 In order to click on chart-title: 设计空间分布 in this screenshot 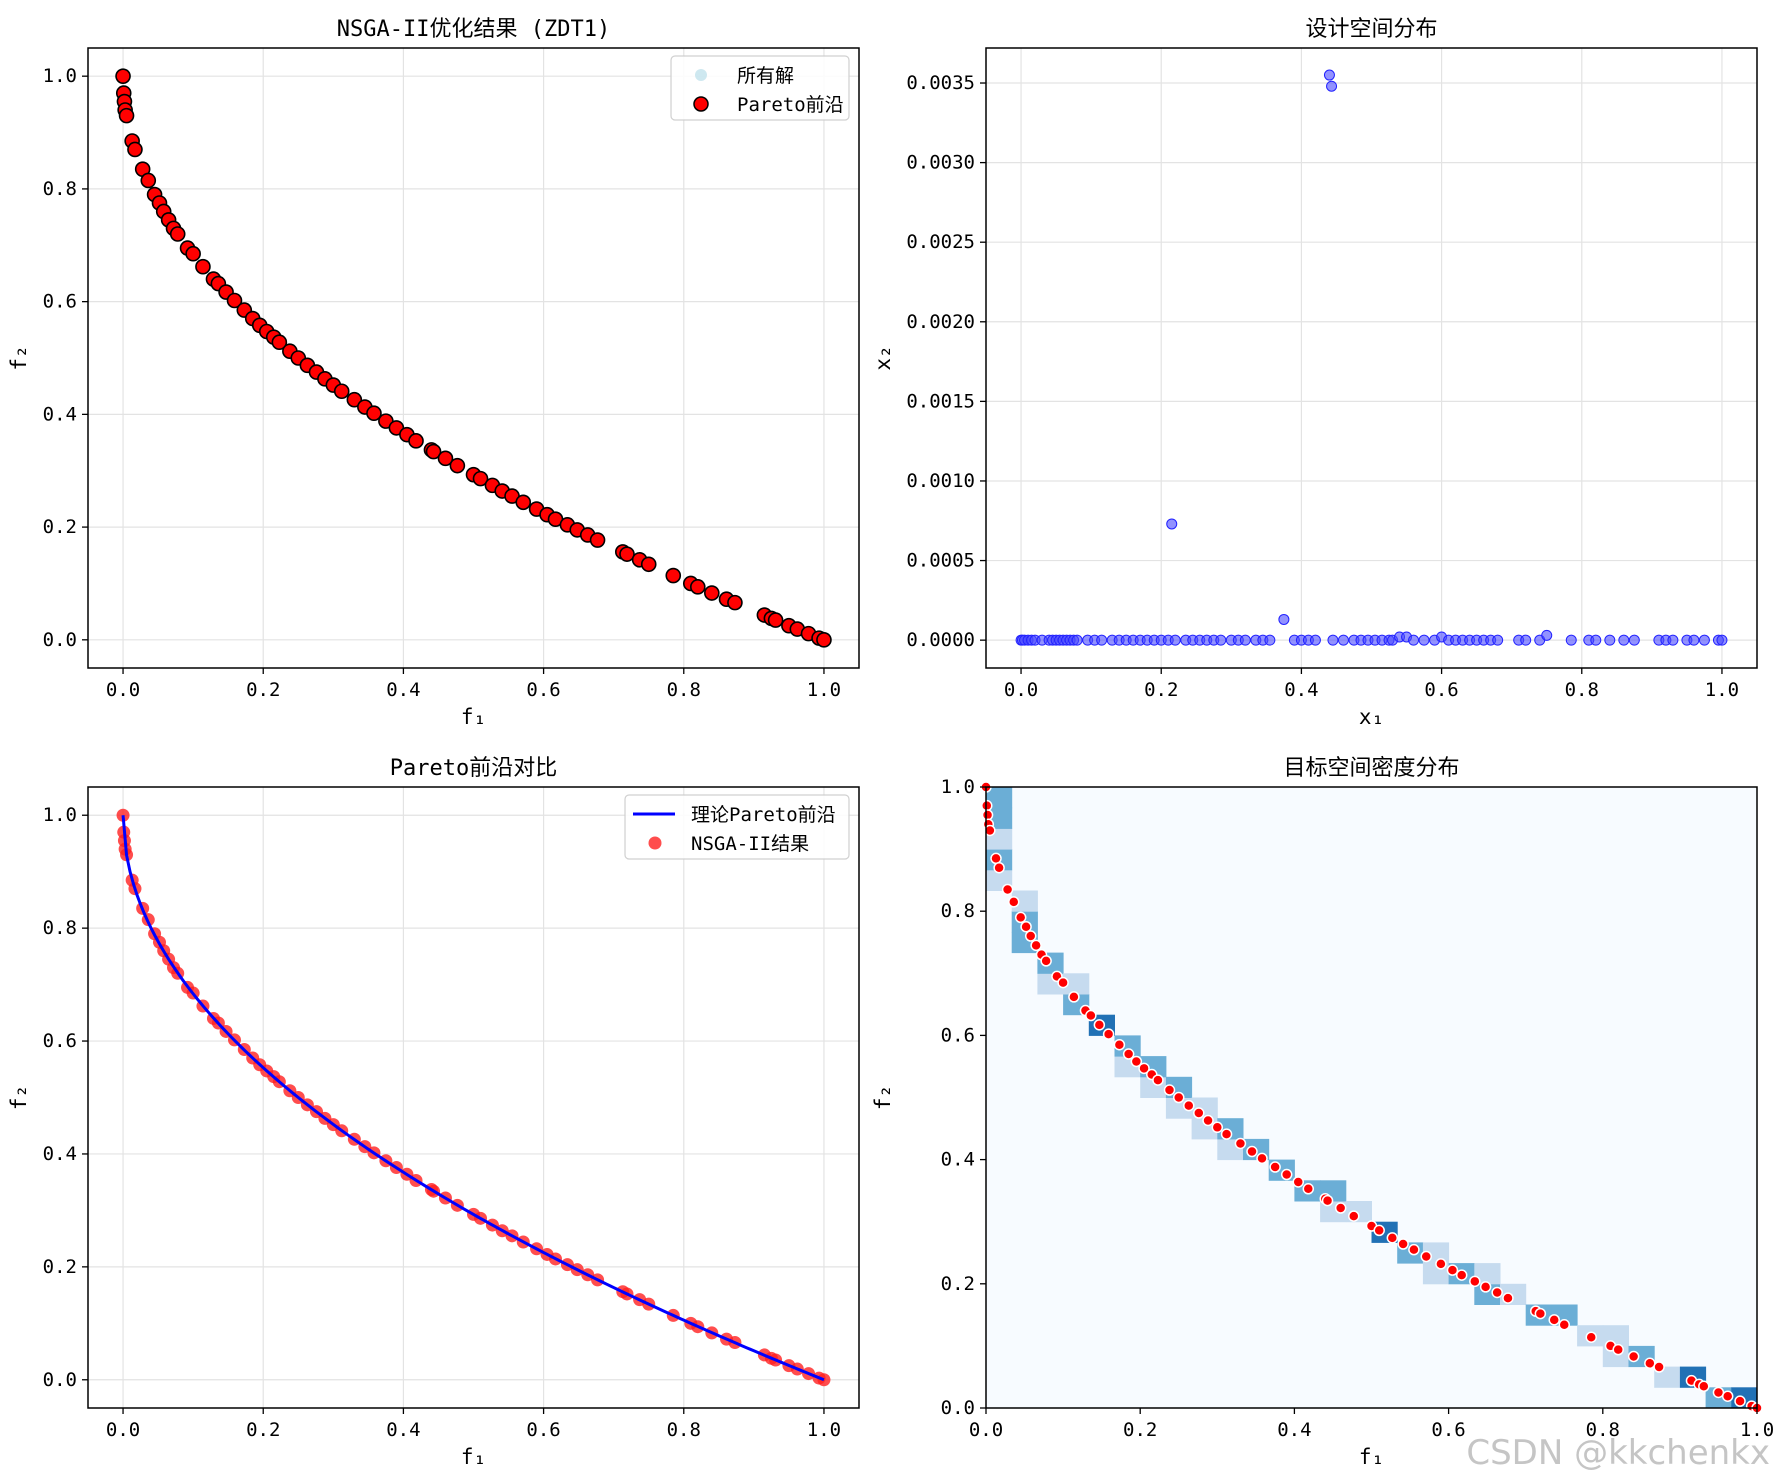, I will do `click(1371, 29)`.